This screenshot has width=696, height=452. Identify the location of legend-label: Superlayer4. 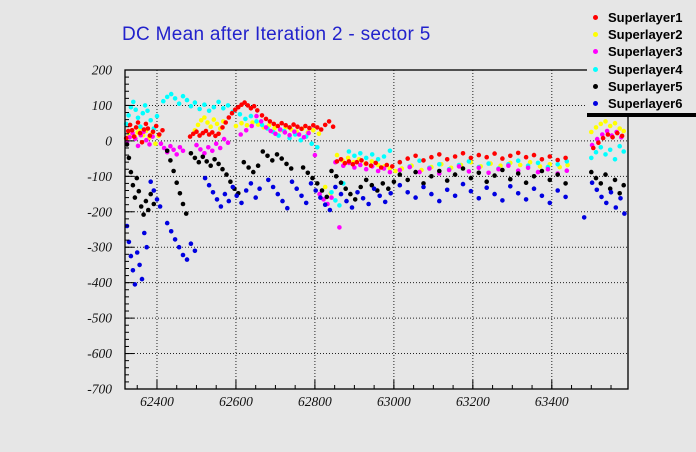
(645, 69).